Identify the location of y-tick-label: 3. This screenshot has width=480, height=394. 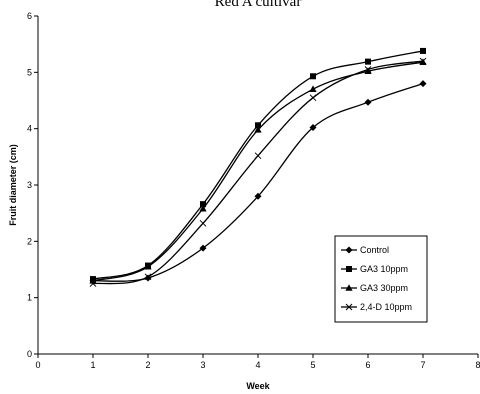
(29, 185).